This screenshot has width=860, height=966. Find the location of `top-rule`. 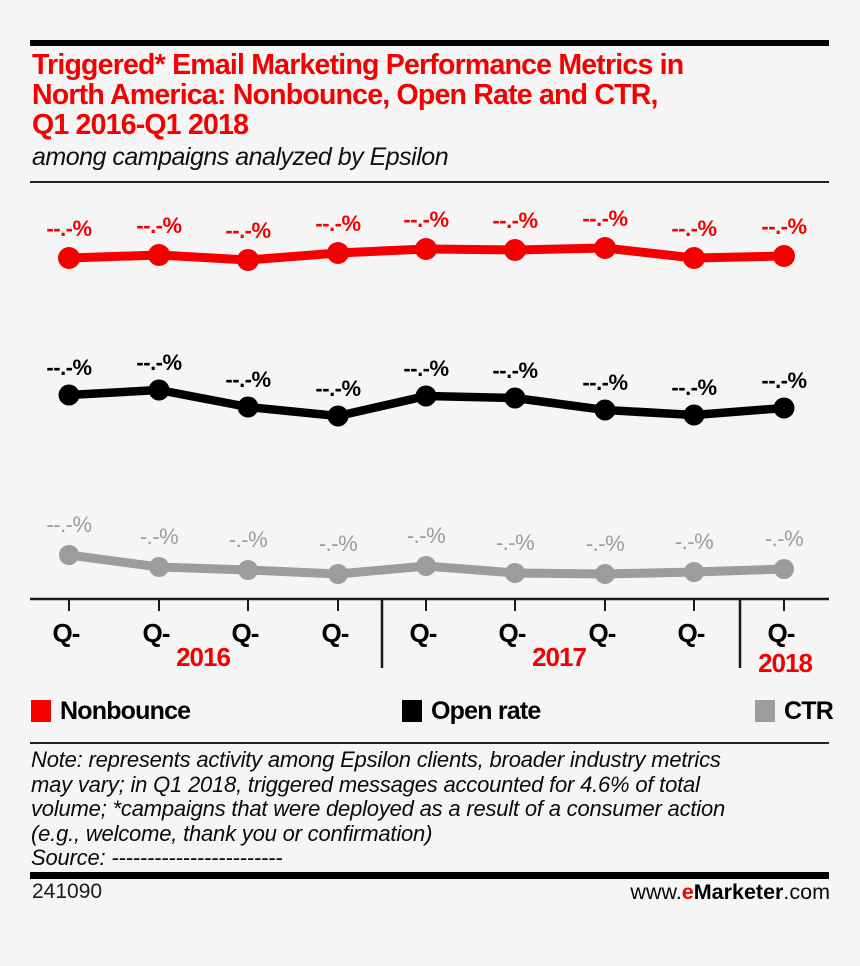

top-rule is located at coordinates (429, 43).